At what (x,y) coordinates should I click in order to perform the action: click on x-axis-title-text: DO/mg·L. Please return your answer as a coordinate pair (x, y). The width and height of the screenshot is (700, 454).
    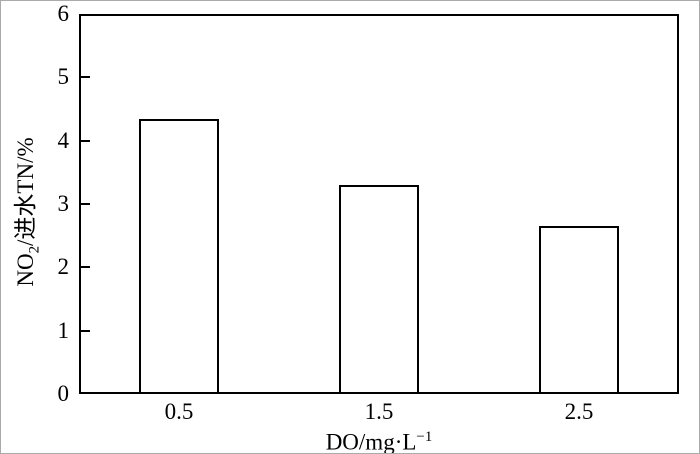
    Looking at the image, I should click on (371, 441).